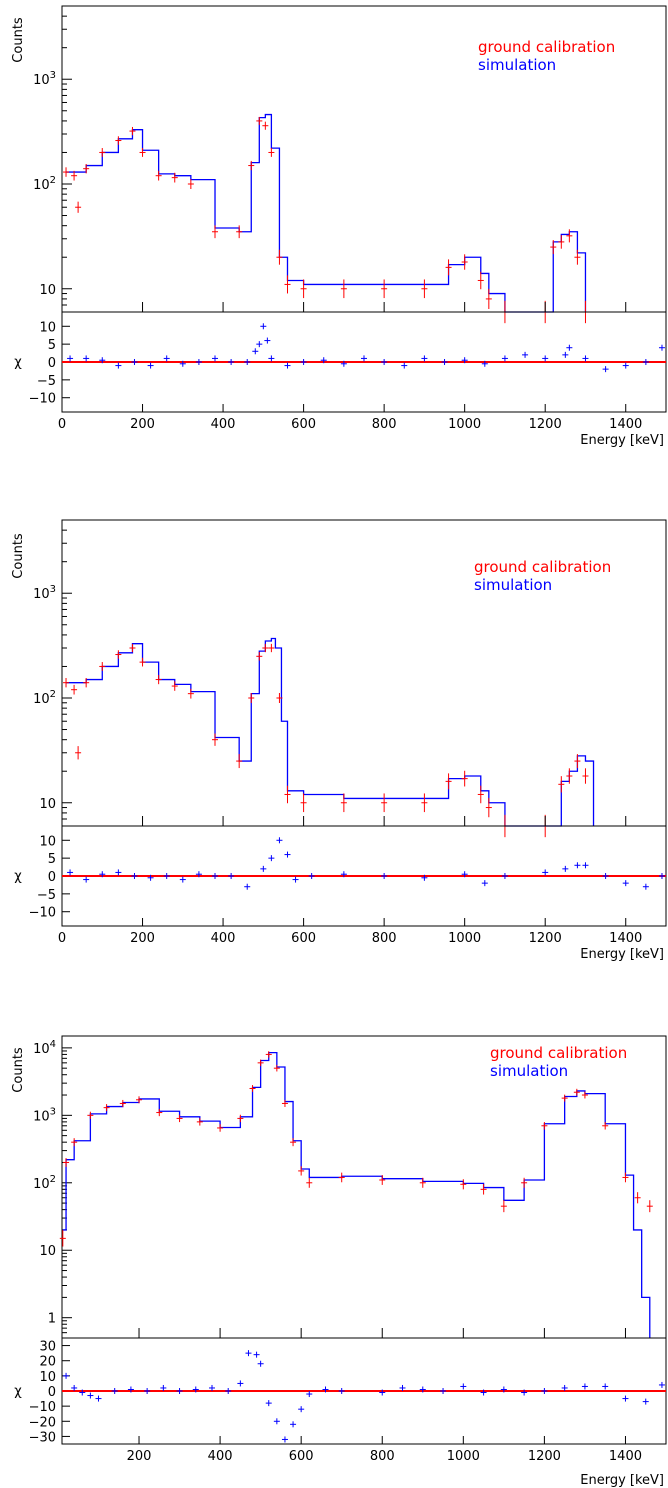  Describe the element at coordinates (542, 567) in the screenshot. I see `panel-2-legend-data: ground calibration` at that location.